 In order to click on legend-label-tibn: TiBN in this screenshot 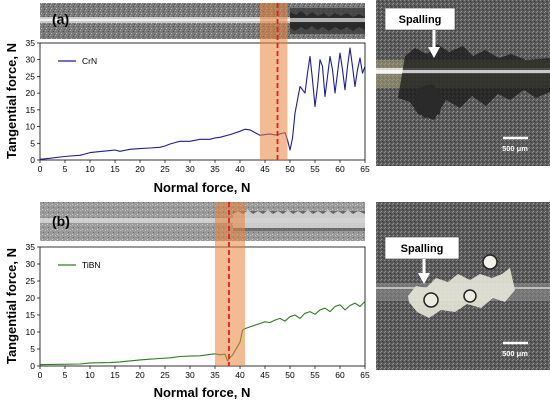, I will do `click(91, 265)`.